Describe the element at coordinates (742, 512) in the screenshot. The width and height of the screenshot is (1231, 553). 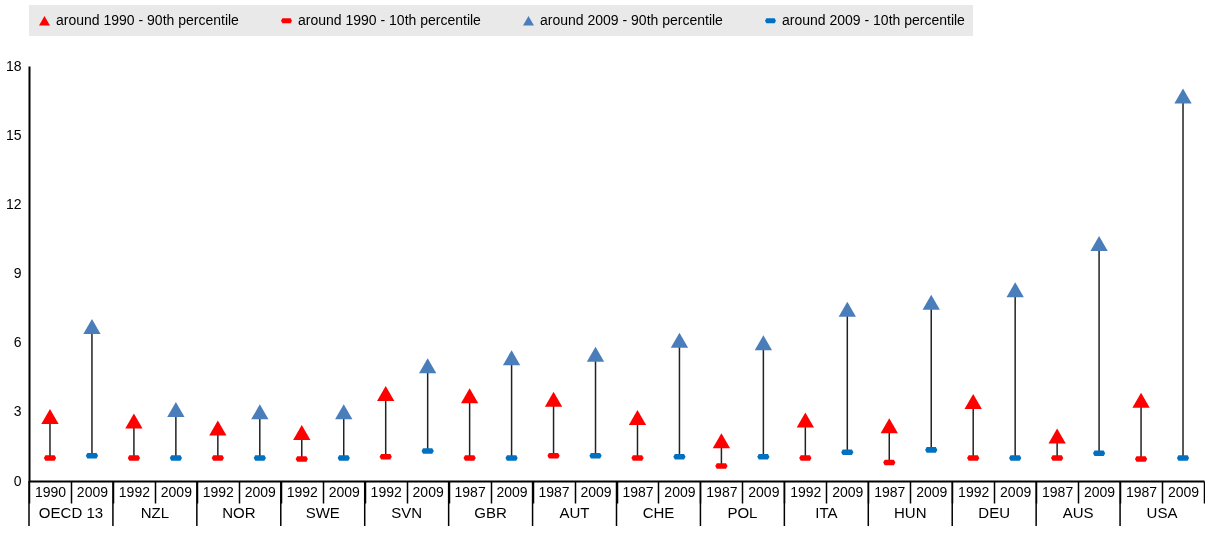
I see `text: POL` at that location.